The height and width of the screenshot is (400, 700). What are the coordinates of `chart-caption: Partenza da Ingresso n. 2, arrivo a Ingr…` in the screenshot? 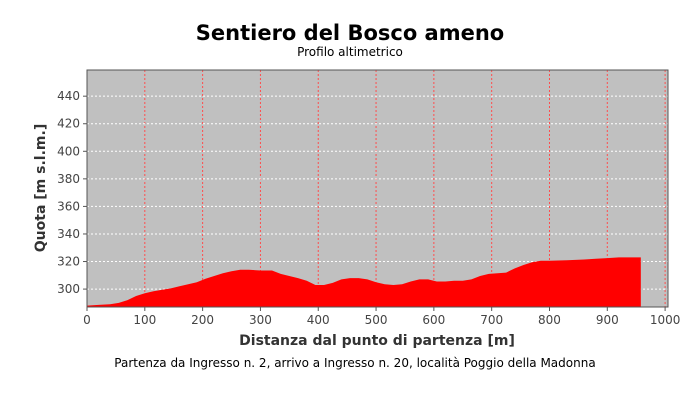 It's located at (354, 363).